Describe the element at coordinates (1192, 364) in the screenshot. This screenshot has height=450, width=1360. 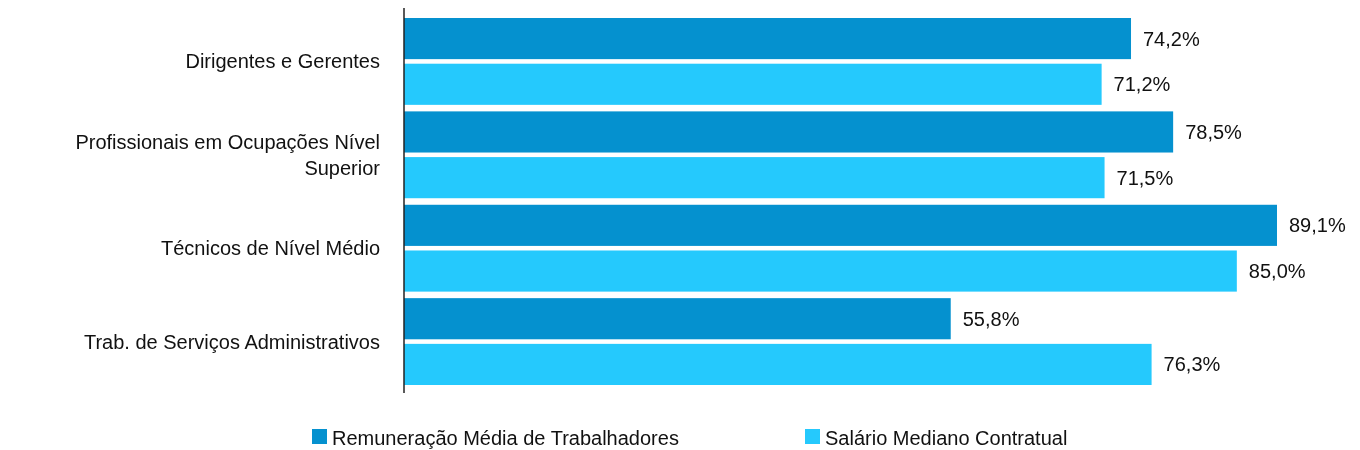
I see `data-label: 76,3%` at that location.